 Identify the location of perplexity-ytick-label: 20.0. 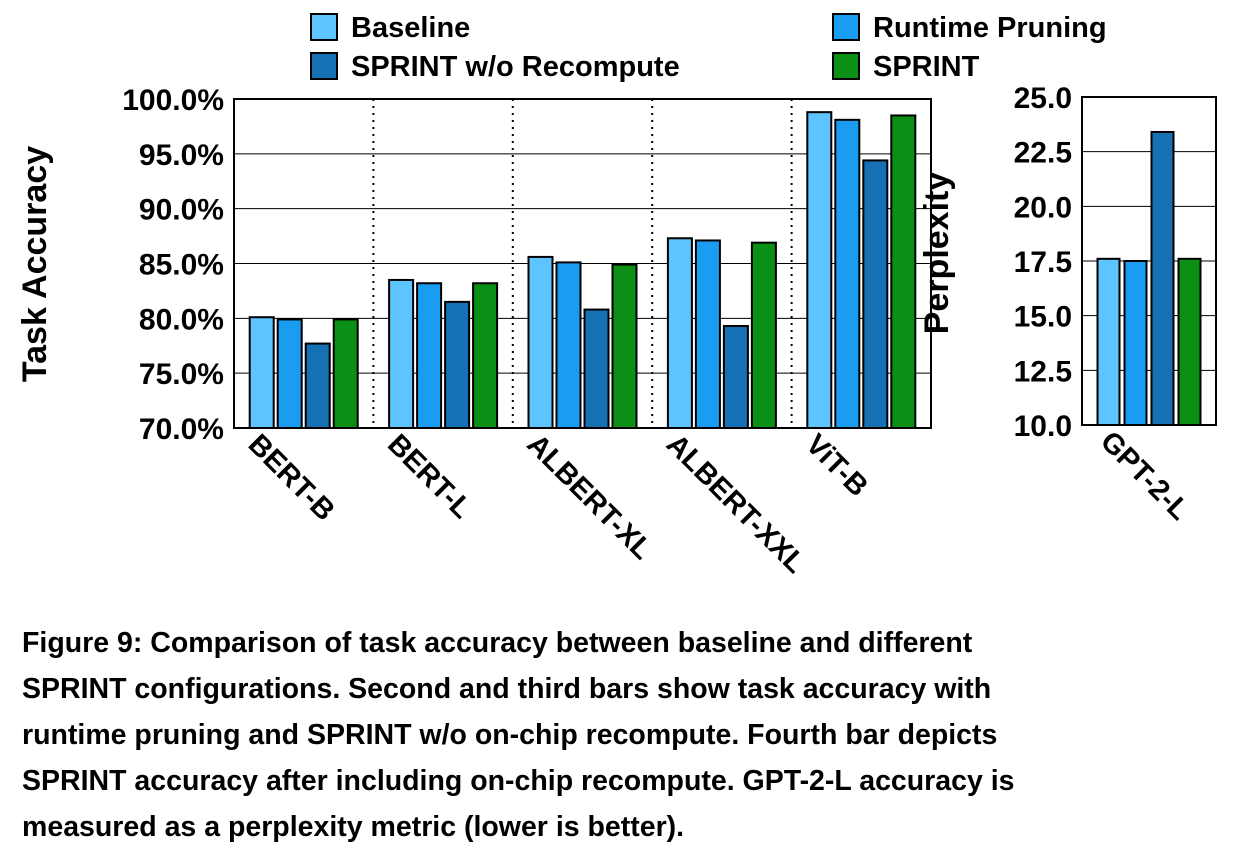
(1043, 207).